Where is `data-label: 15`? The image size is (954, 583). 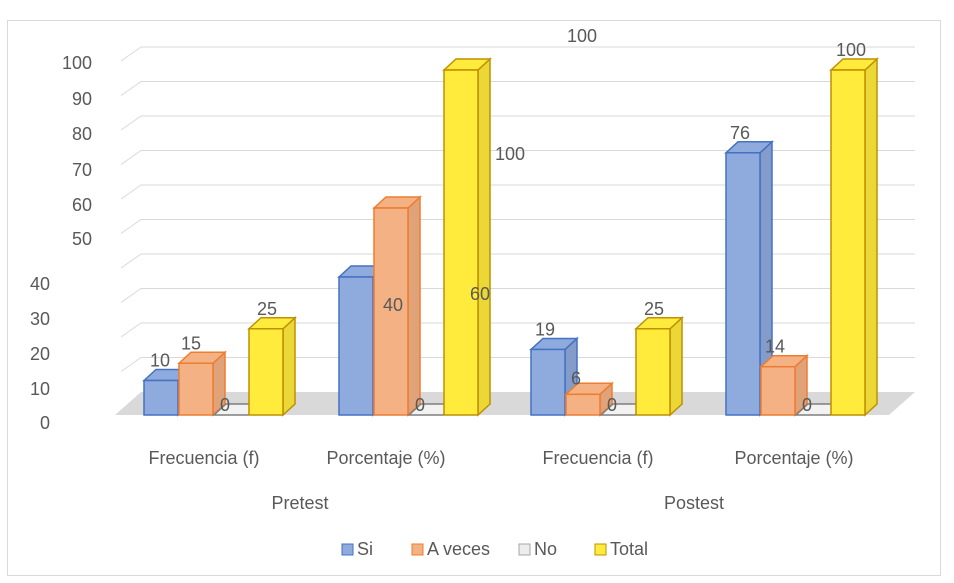 data-label: 15 is located at coordinates (191, 343).